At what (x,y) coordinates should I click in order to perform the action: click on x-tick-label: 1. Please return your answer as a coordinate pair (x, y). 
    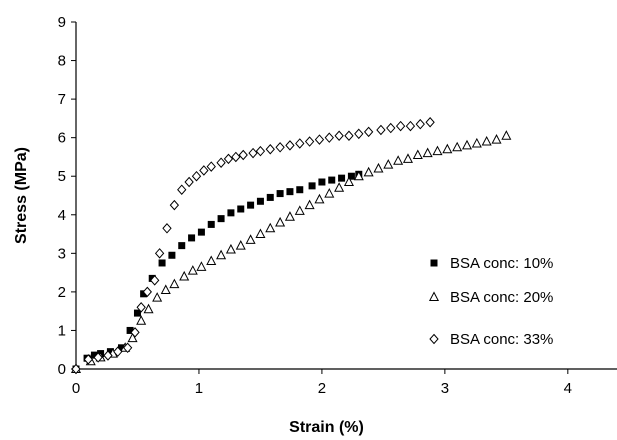
    Looking at the image, I should click on (199, 388).